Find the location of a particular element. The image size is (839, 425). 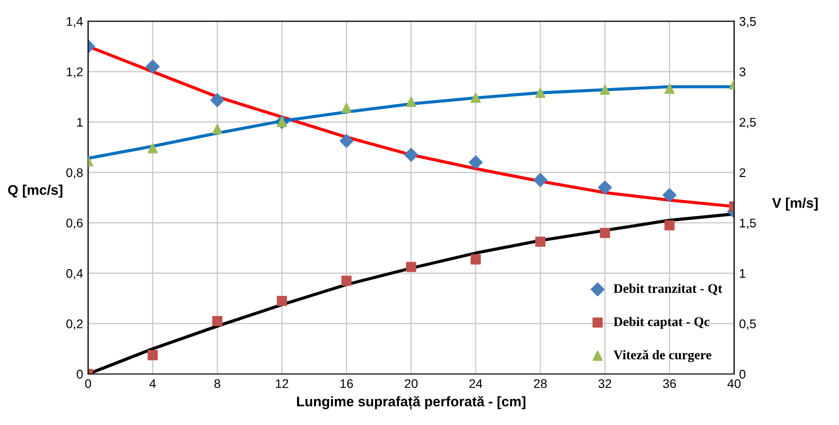

y2-tick-label: 1,5 is located at coordinates (748, 223).